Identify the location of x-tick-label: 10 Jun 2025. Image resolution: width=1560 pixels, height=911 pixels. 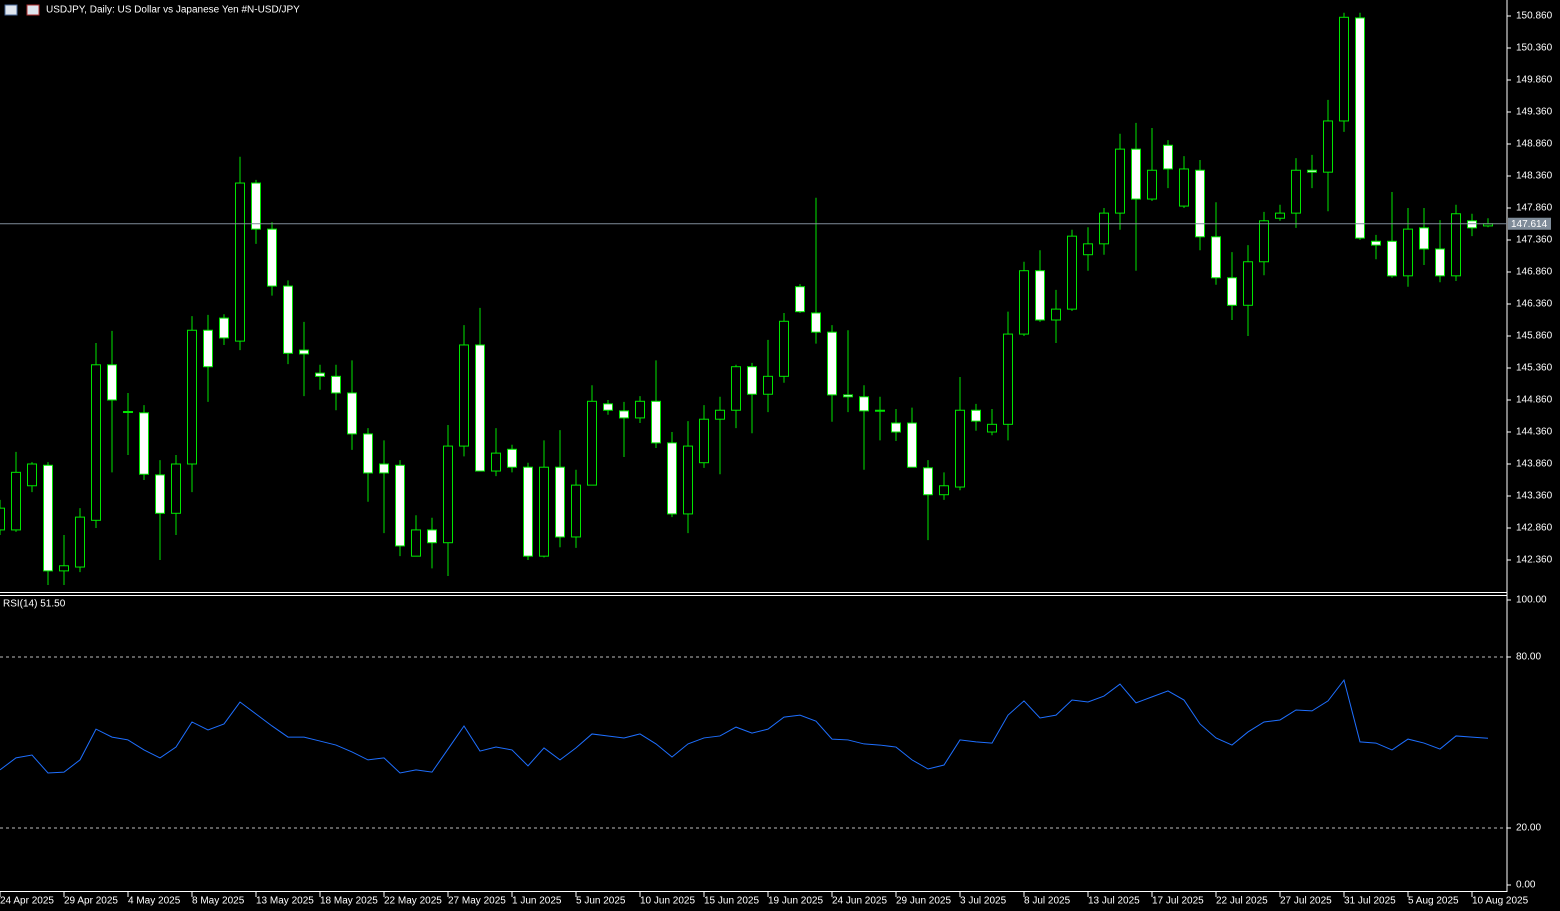
(667, 901).